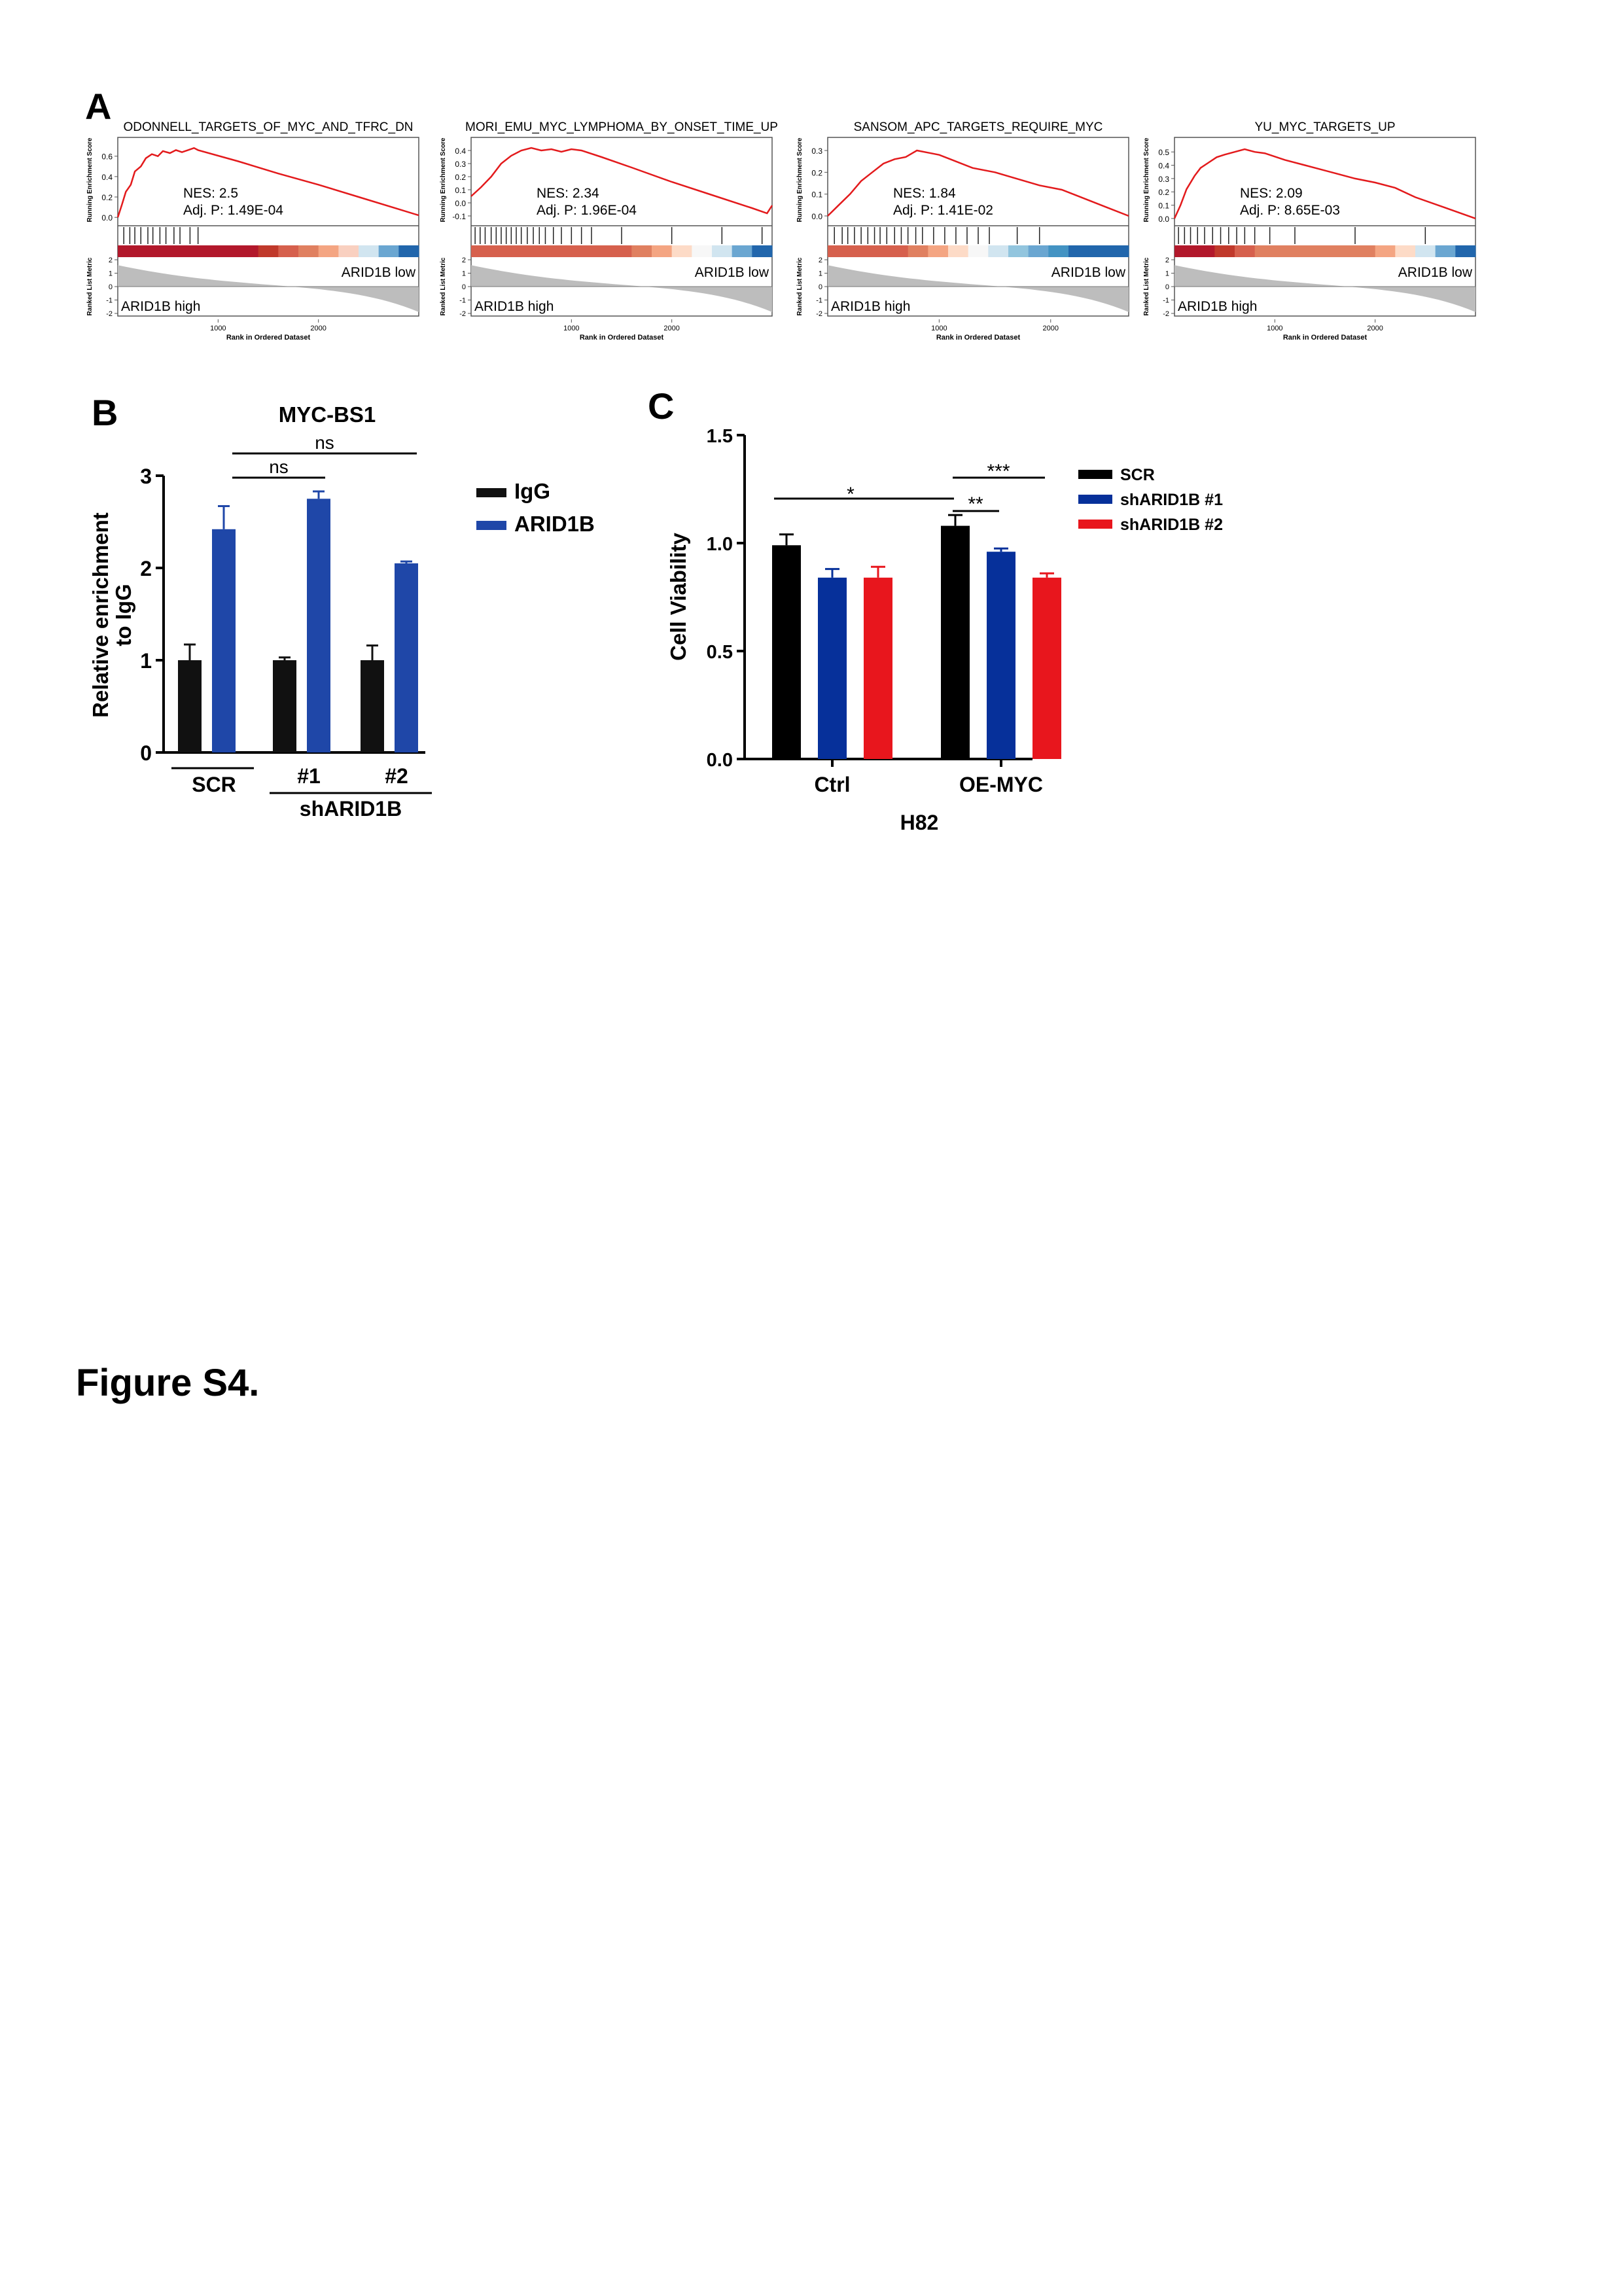 This screenshot has width=1624, height=2296. I want to click on category-label: OE-MYC, so click(1001, 785).